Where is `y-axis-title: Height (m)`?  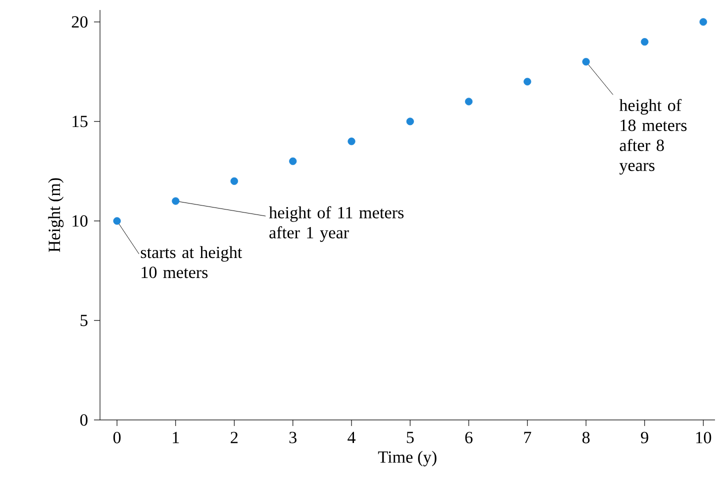
y-axis-title: Height (m) is located at coordinates (56, 215).